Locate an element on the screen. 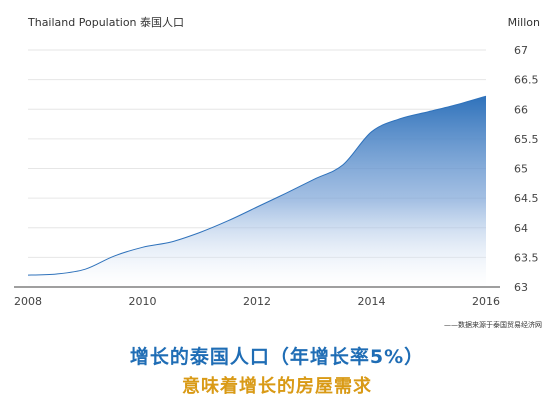 The width and height of the screenshot is (554, 414). x-tick-label: 2016 is located at coordinates (486, 301).